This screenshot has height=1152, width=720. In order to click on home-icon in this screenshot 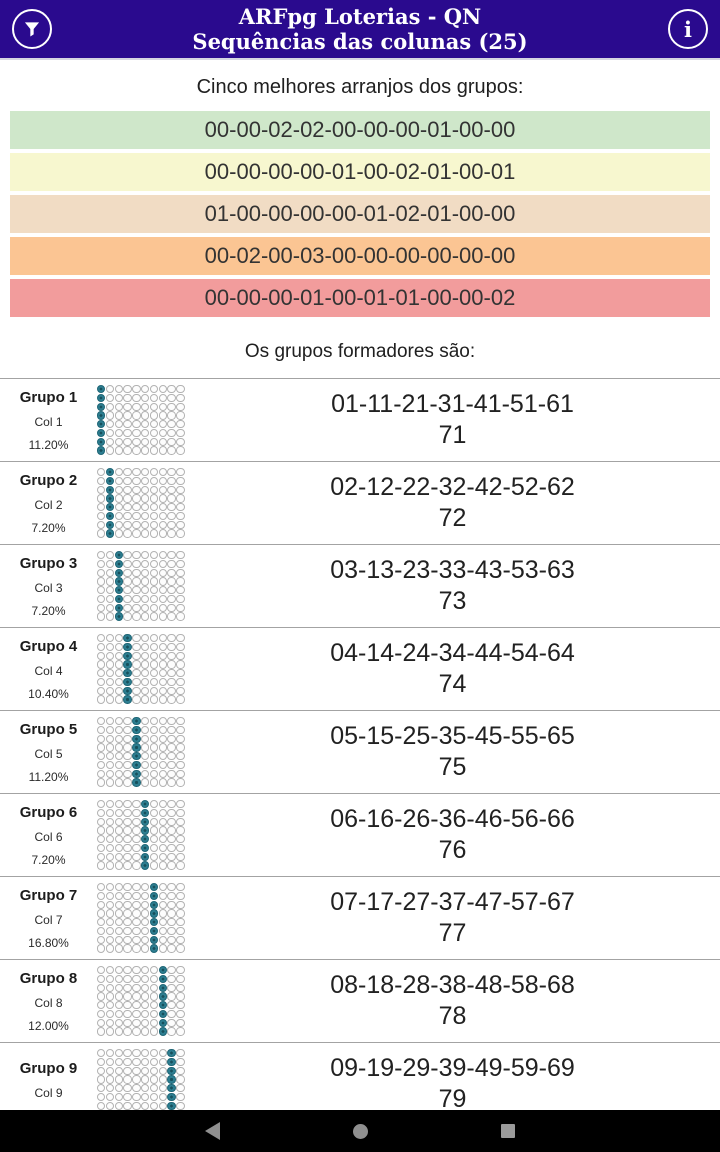, I will do `click(360, 1131)`.